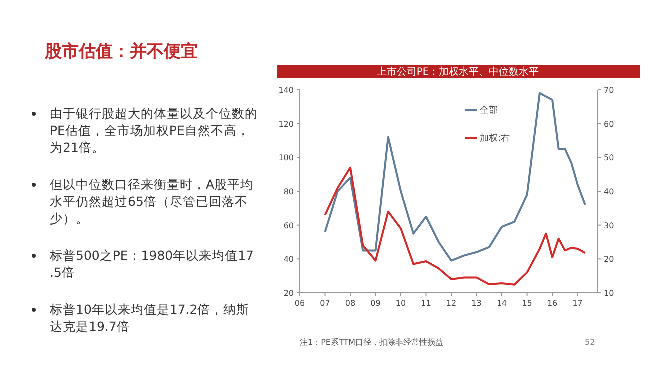 This screenshot has height=369, width=655. I want to click on text: 标普500之PE：1980年以来均值17.5倍, so click(151, 264).